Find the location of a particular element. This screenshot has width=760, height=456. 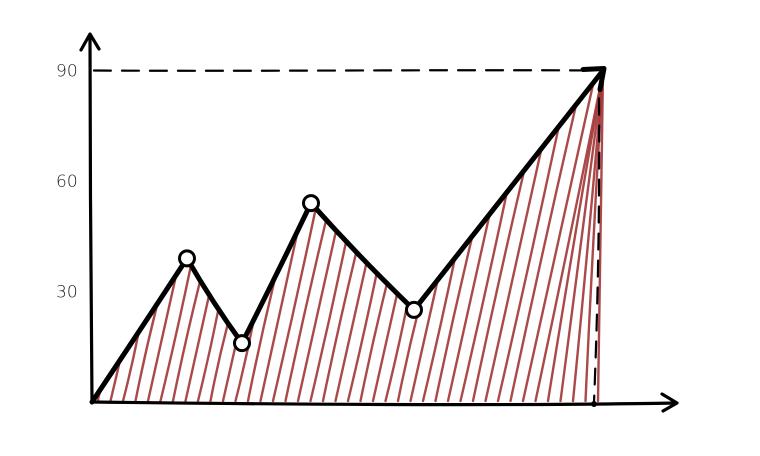

y-tick-label: 60 is located at coordinates (67, 182).